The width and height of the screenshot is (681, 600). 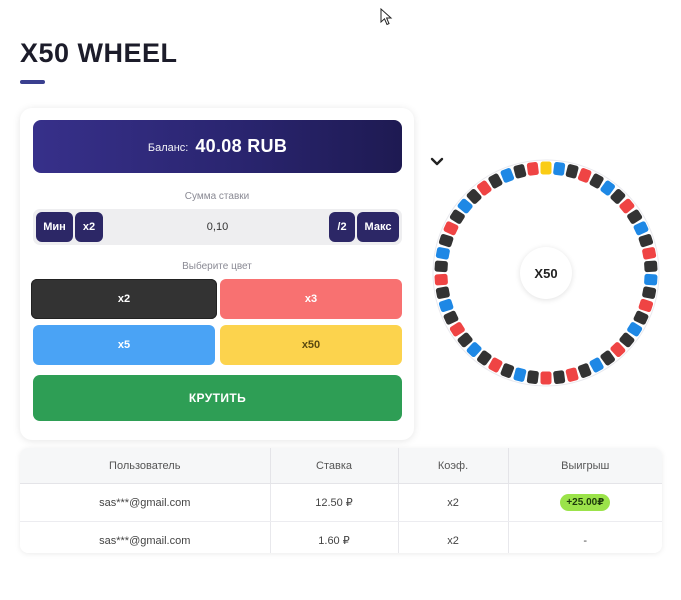 I want to click on table-row: sas***@gmail.com 1.60 ₽ x2 -, so click(x=341, y=537).